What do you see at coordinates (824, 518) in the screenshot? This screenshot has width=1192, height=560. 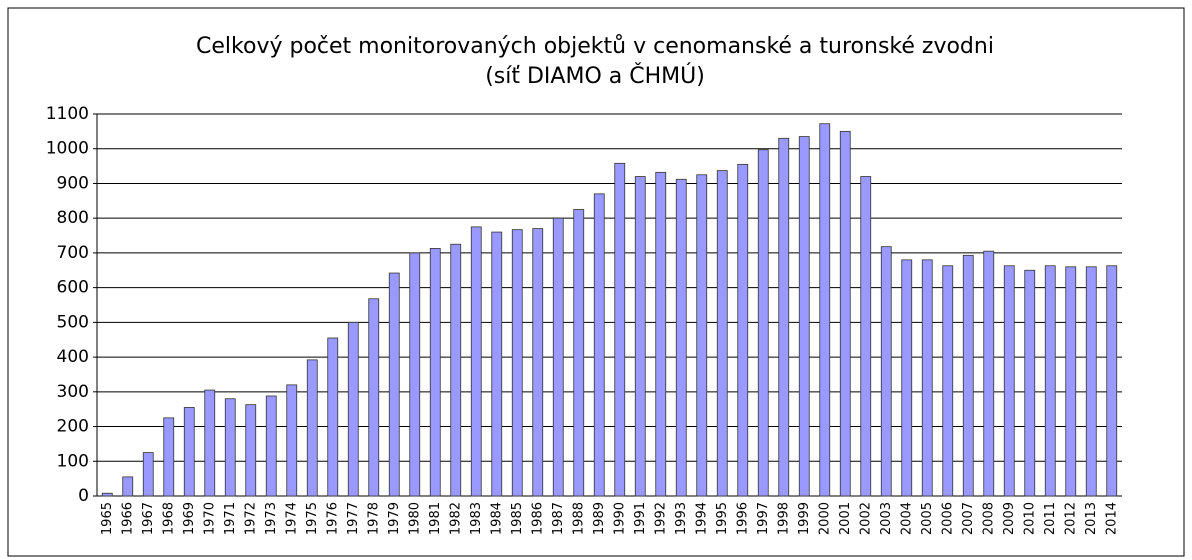 I see `x-tick-label: 2000` at bounding box center [824, 518].